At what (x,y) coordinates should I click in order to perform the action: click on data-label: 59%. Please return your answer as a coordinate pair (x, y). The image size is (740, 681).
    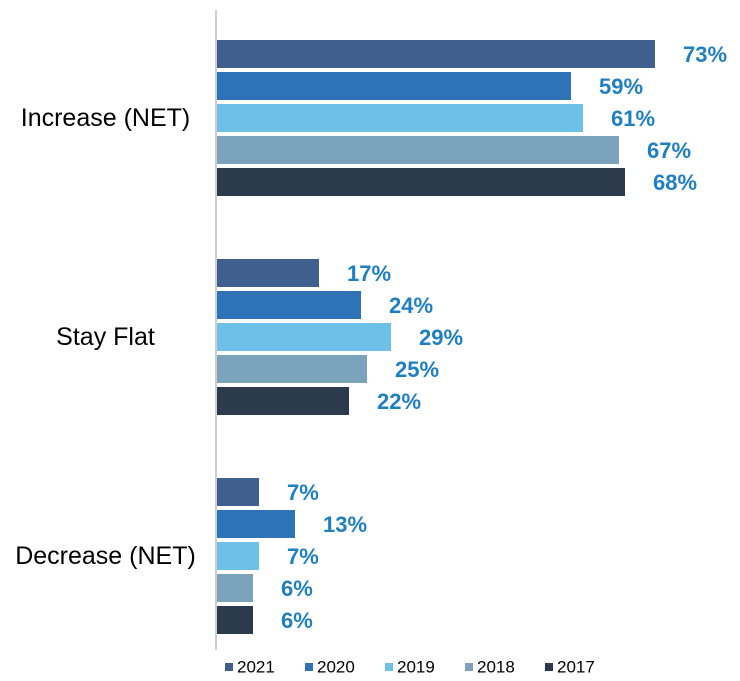
    Looking at the image, I should click on (621, 86).